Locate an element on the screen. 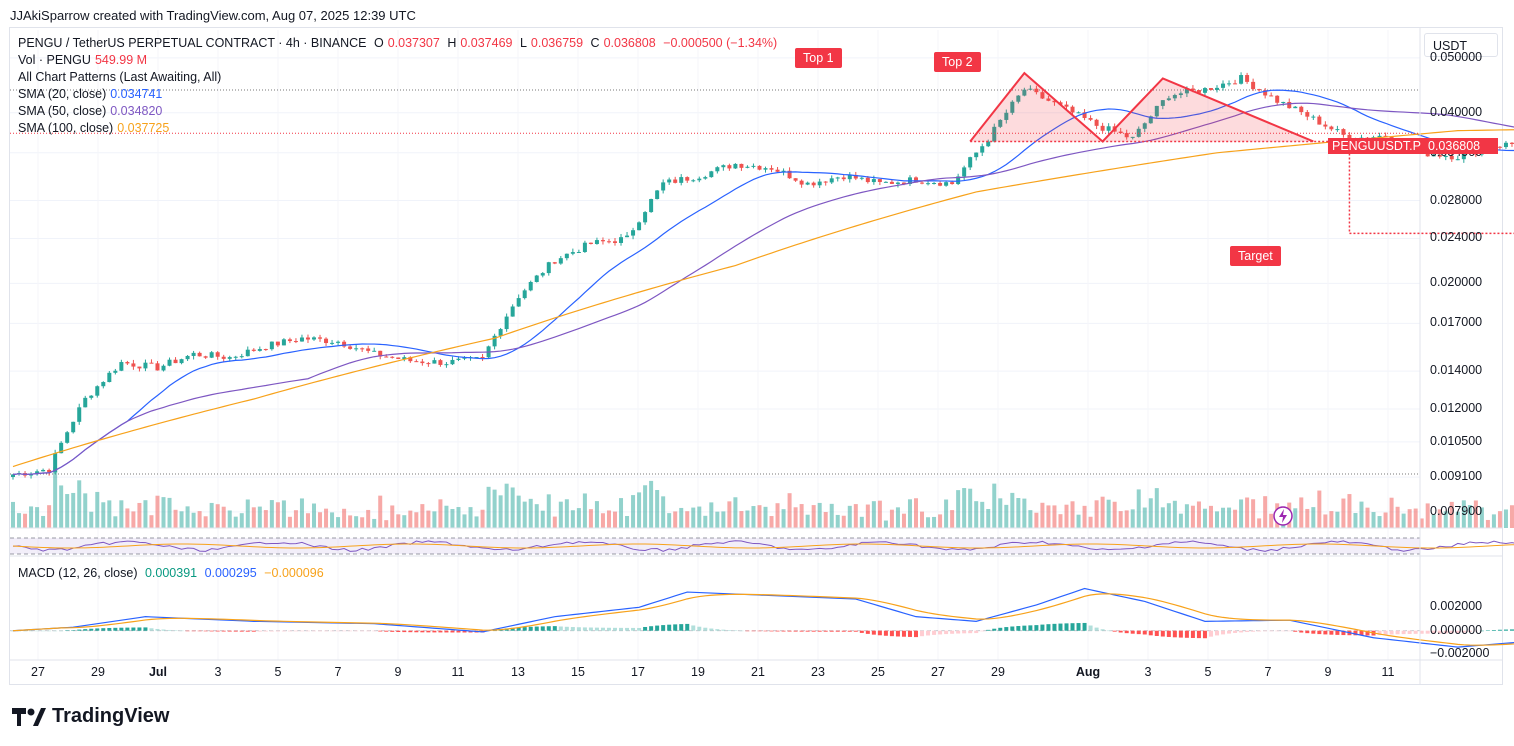 The width and height of the screenshot is (1514, 746). sma20-value: 0.034741 is located at coordinates (136, 94).